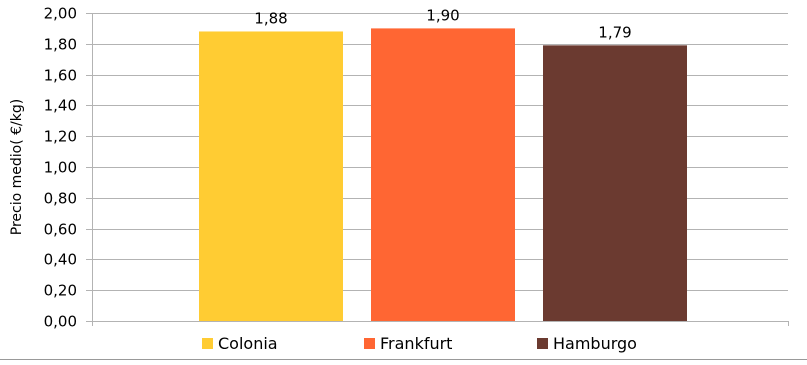  Describe the element at coordinates (270, 18) in the screenshot. I see `data-label-colonia: 1,88` at that location.